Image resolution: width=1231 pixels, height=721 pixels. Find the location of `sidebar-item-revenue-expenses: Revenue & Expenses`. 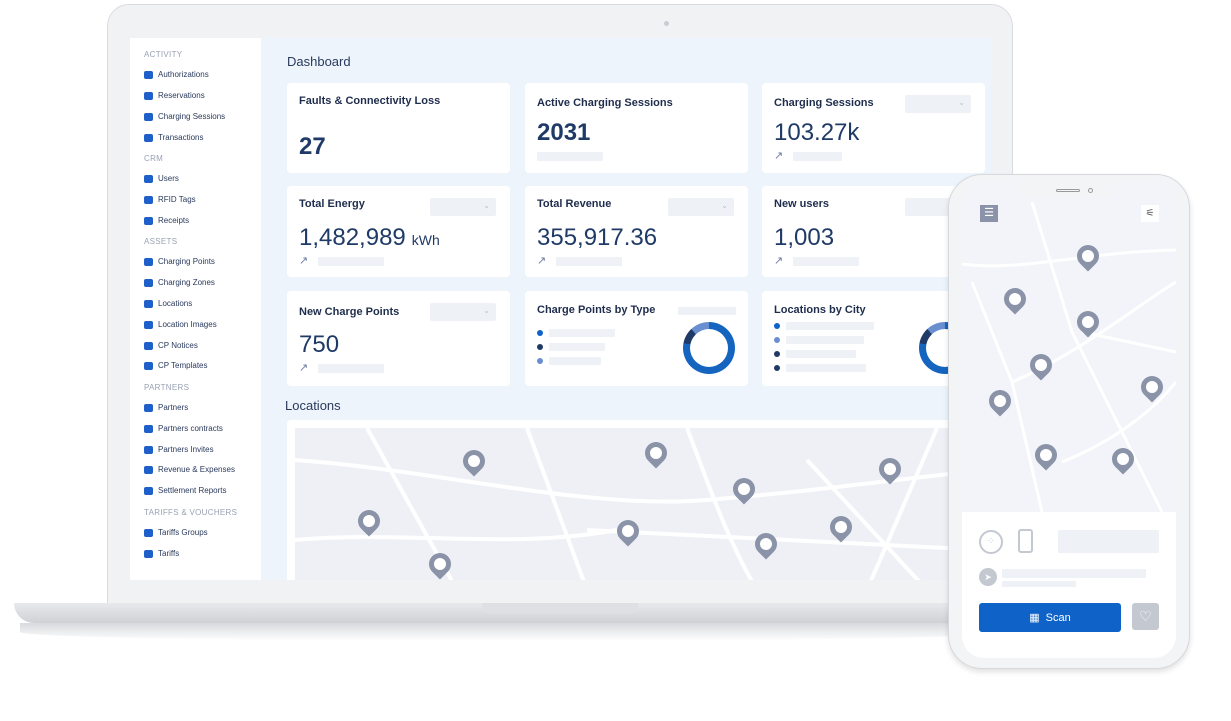

sidebar-item-revenue-expenses: Revenue & Expenses is located at coordinates (195, 470).